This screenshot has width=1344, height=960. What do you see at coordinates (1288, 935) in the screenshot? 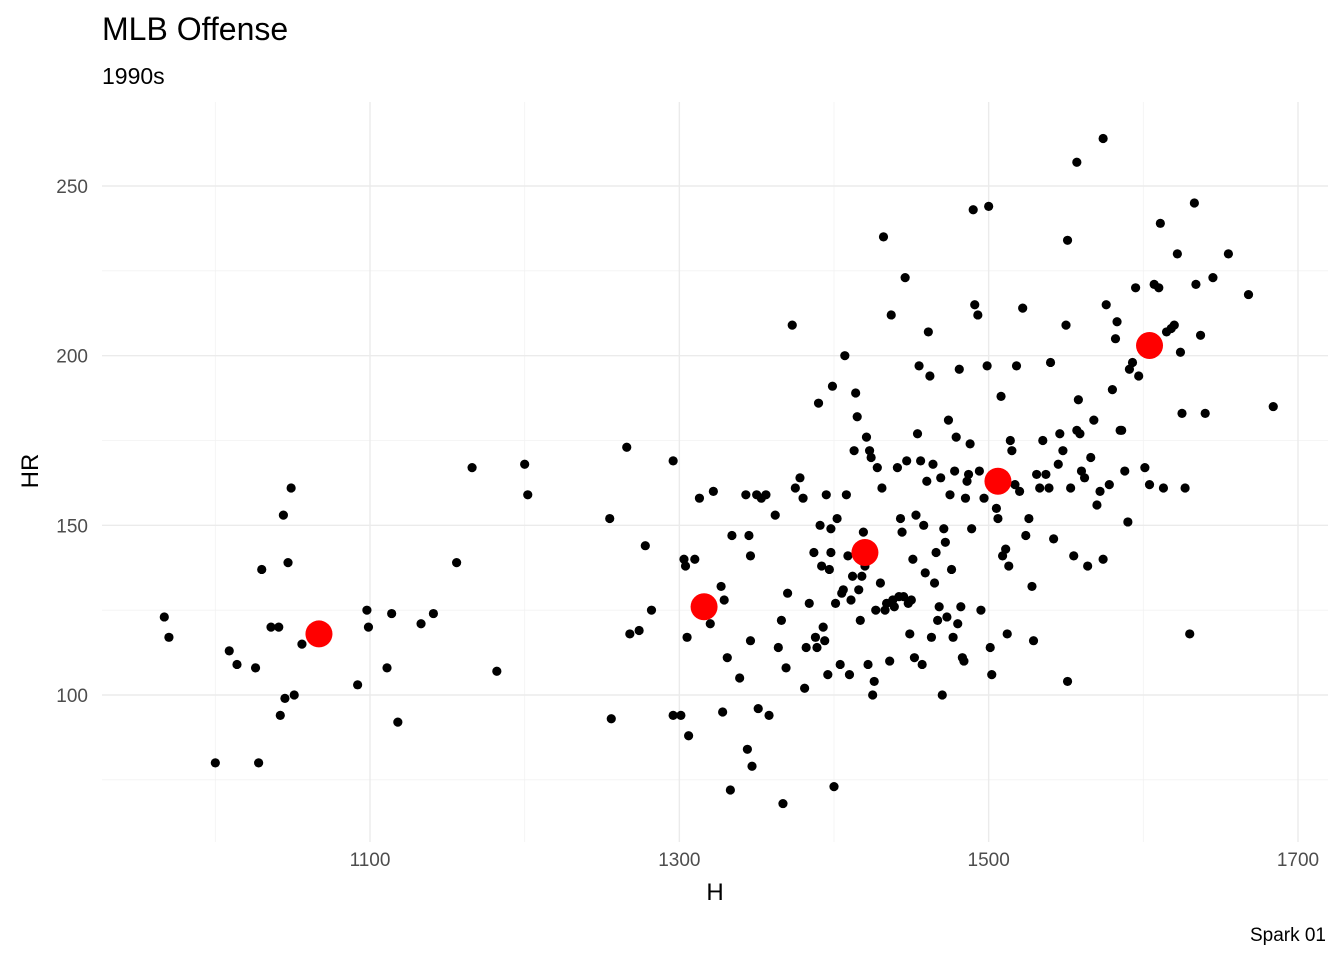
I see `chart-caption: Spark 01` at bounding box center [1288, 935].